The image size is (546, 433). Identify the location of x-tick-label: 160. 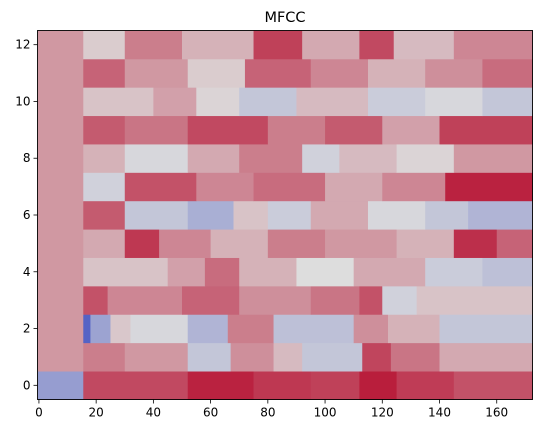
(496, 413).